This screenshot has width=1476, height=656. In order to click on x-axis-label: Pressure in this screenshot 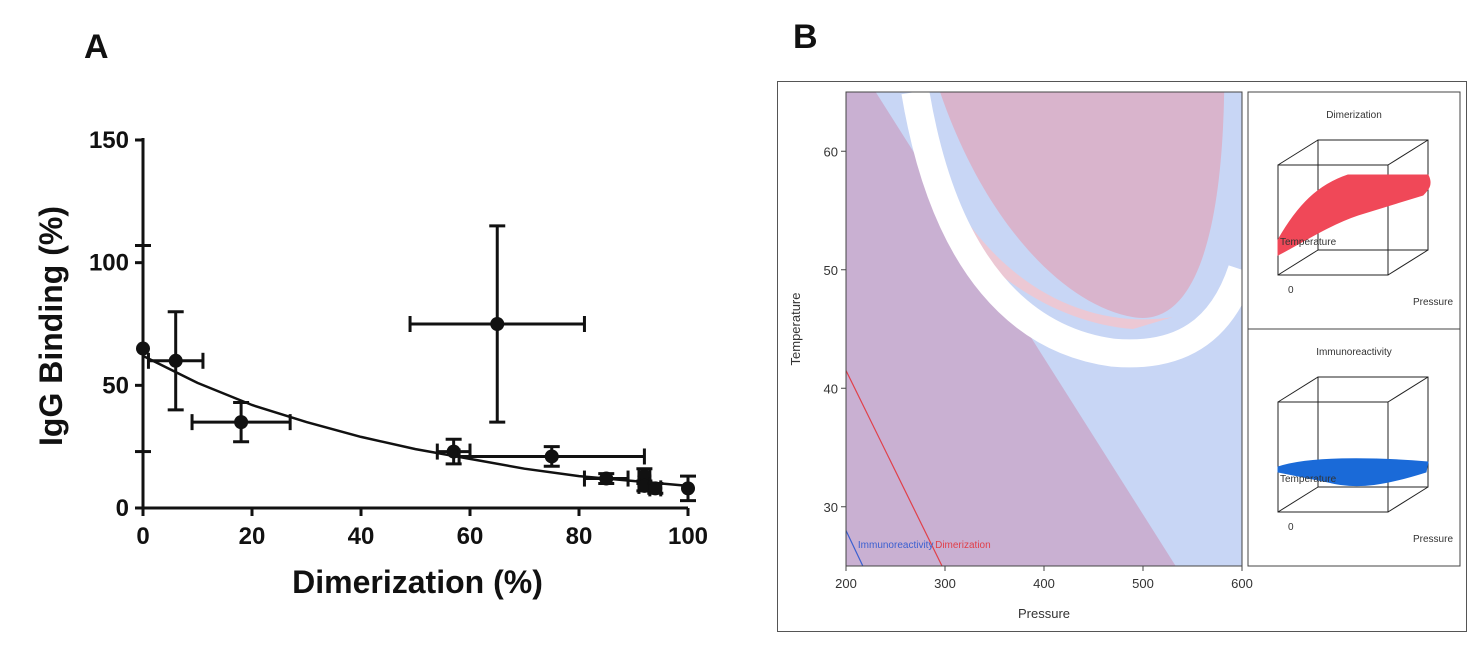, I will do `click(1044, 613)`.